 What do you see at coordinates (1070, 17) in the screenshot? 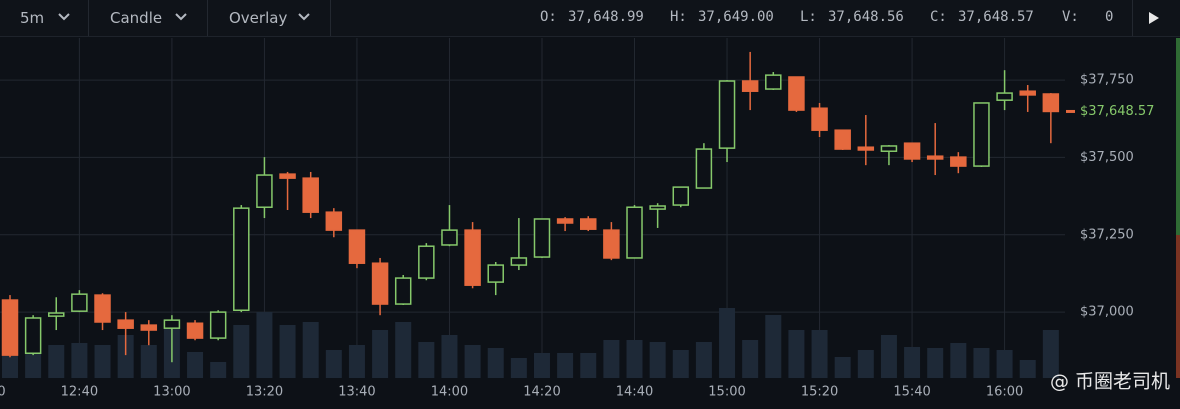
I see `readout-label: V:` at bounding box center [1070, 17].